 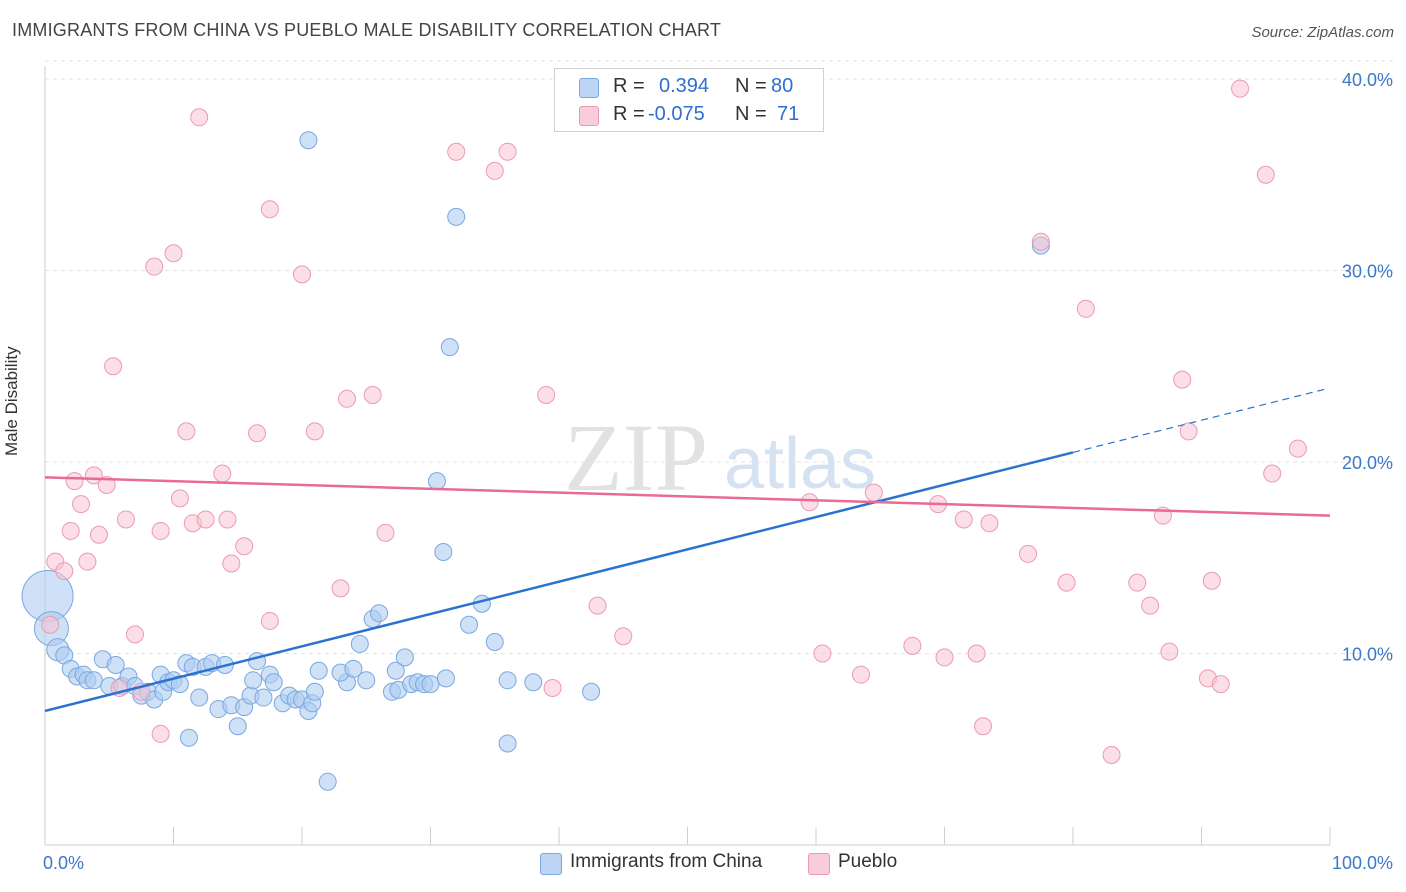 What do you see at coordinates (800, 464) in the screenshot?
I see `watermark-atlas: atlas` at bounding box center [800, 464].